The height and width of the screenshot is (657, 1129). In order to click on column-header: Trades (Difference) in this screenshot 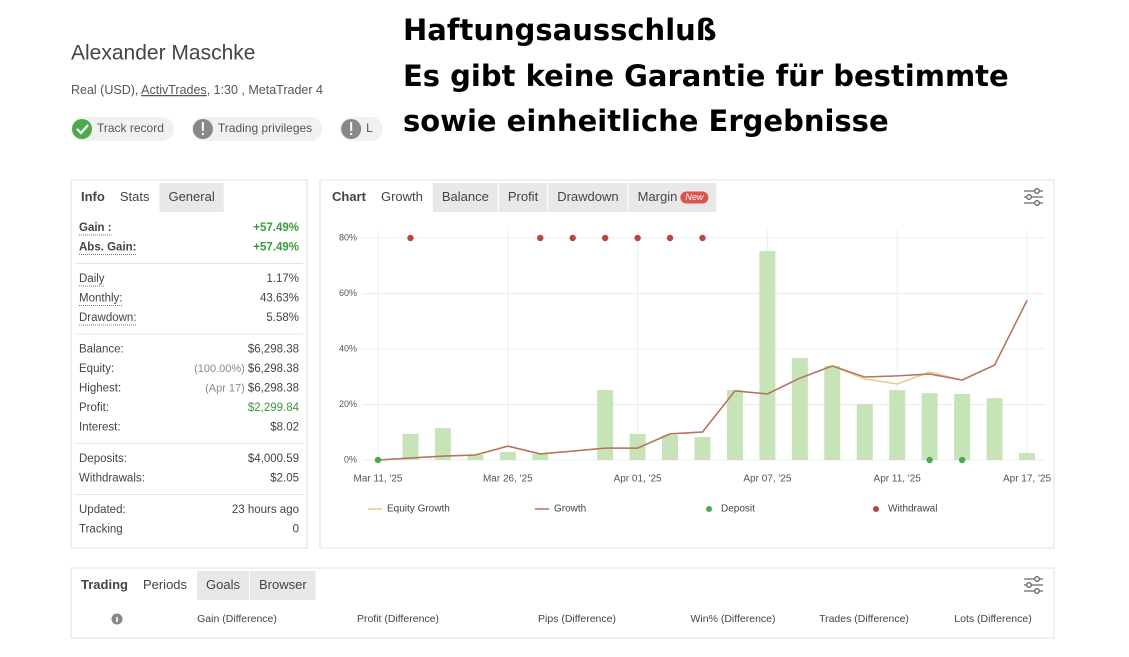, I will do `click(864, 619)`.